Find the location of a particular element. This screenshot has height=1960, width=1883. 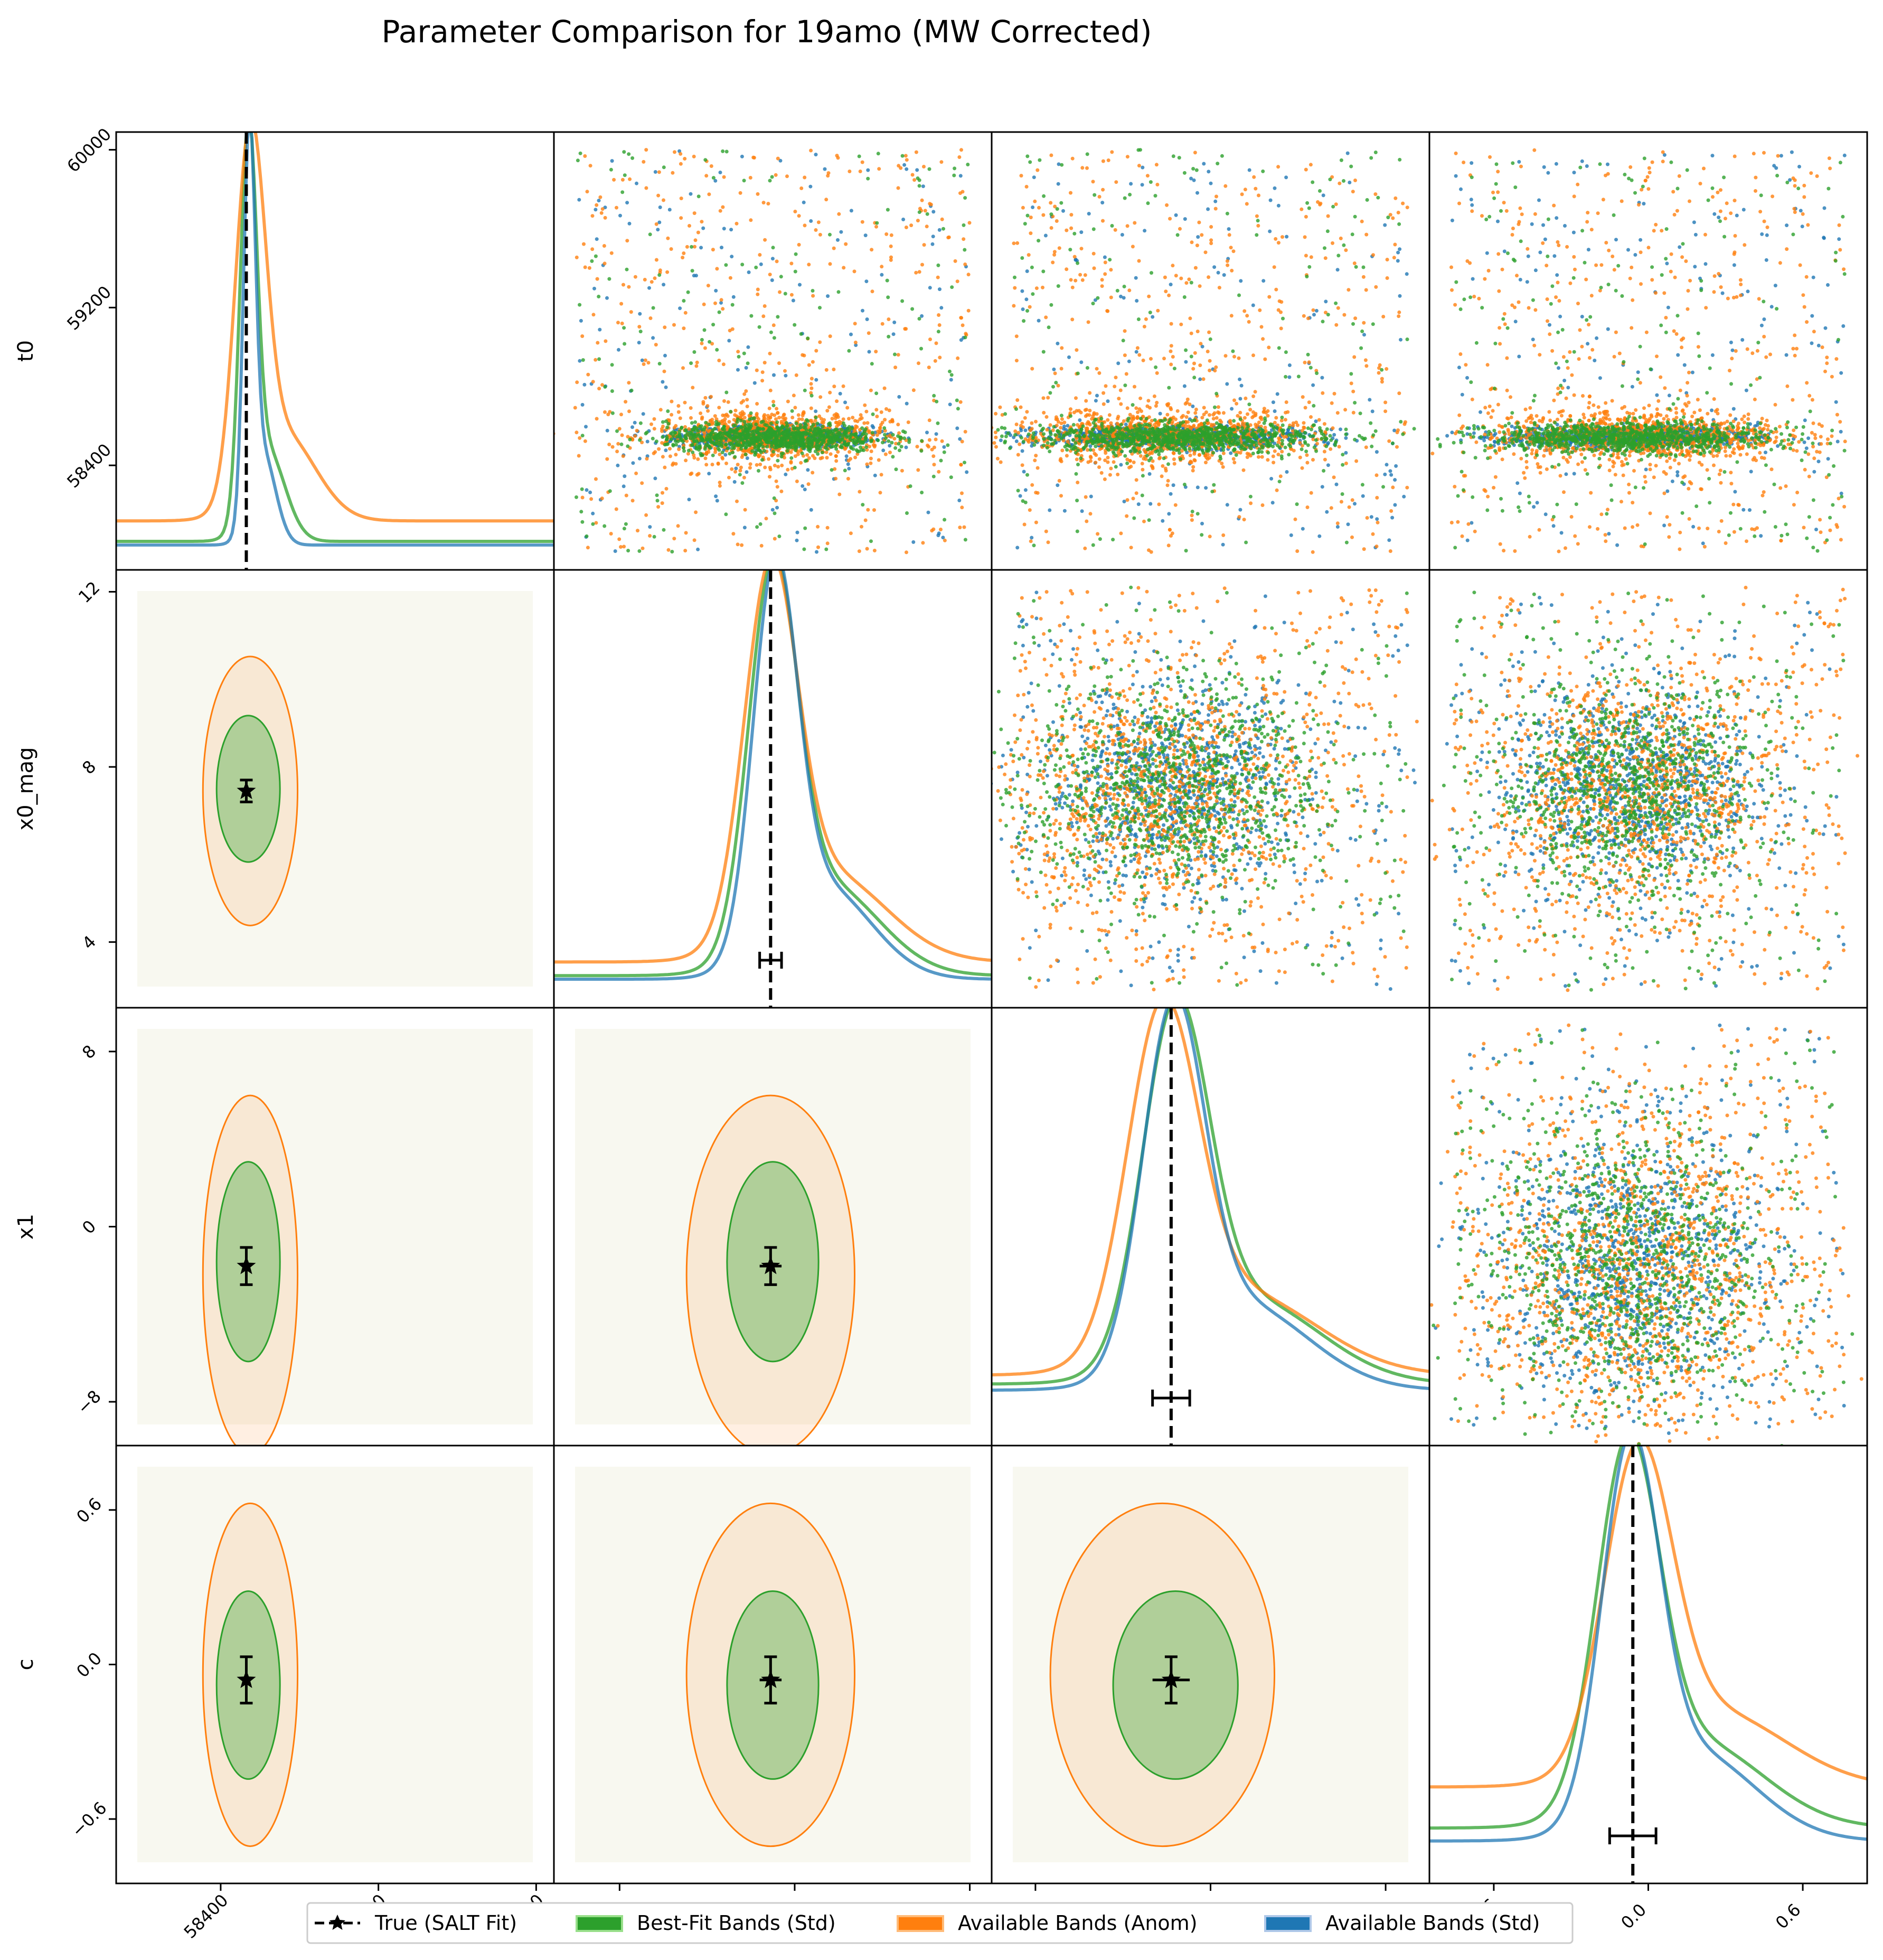

panel-content is located at coordinates (763, 352).